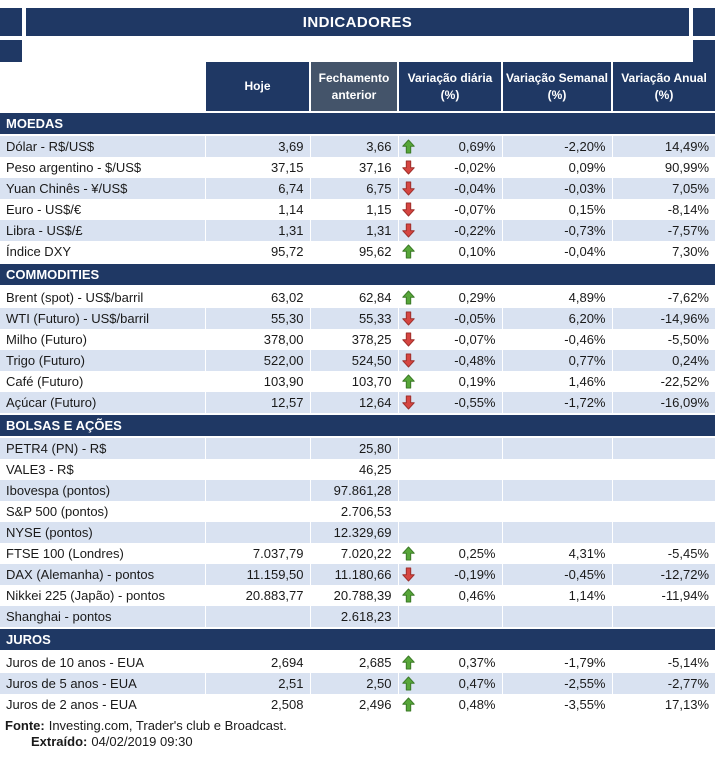 The width and height of the screenshot is (715, 762). I want to click on table-row: Euro - US$/€ 1,14 1,15 -0,07% 0,15% -8,14%, so click(357, 209).